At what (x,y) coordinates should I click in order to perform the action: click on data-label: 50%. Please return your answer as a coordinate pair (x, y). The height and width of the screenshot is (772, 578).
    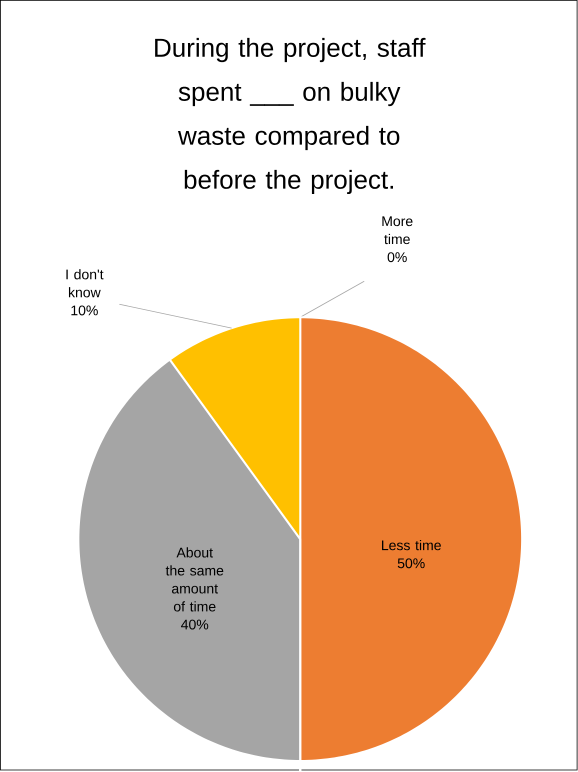
    Looking at the image, I should click on (411, 563).